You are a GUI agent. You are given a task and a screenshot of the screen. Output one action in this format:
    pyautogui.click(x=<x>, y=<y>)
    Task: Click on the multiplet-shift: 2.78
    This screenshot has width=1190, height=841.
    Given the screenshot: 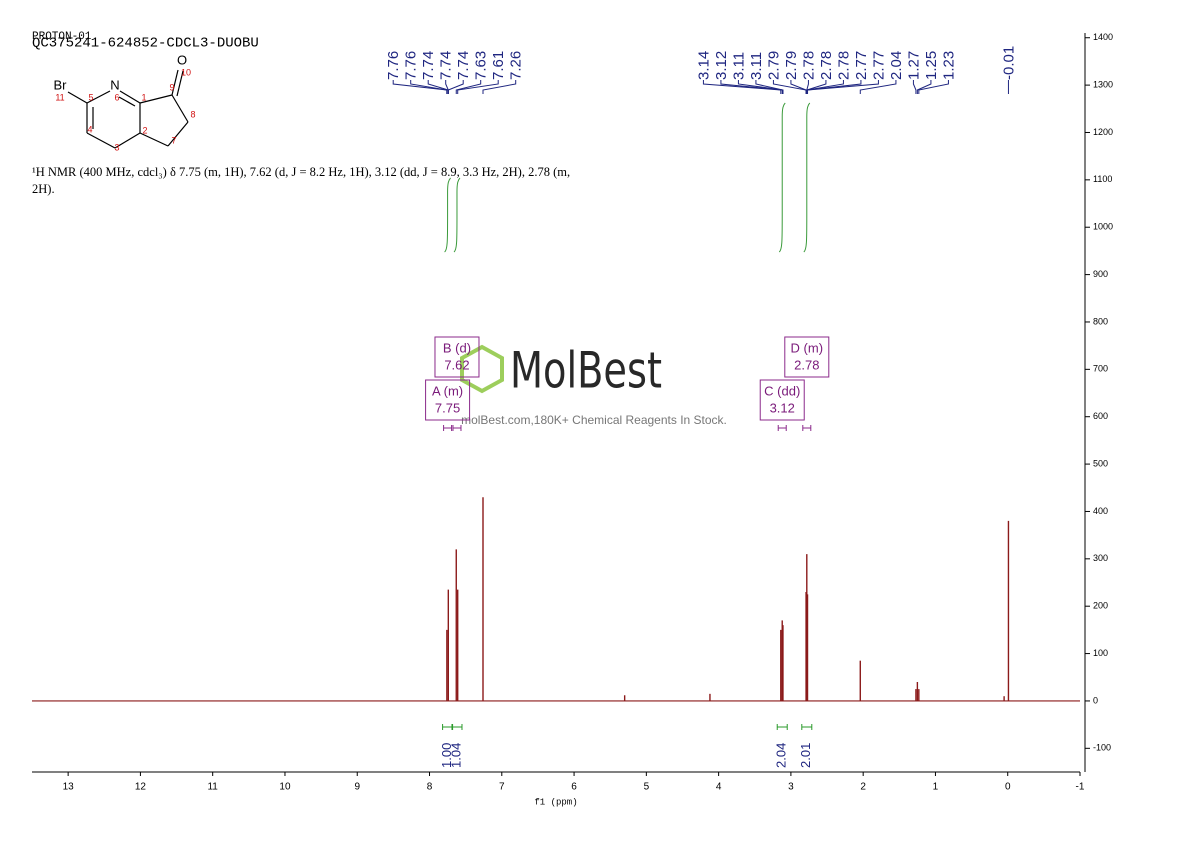 What is the action you would take?
    pyautogui.click(x=806, y=364)
    